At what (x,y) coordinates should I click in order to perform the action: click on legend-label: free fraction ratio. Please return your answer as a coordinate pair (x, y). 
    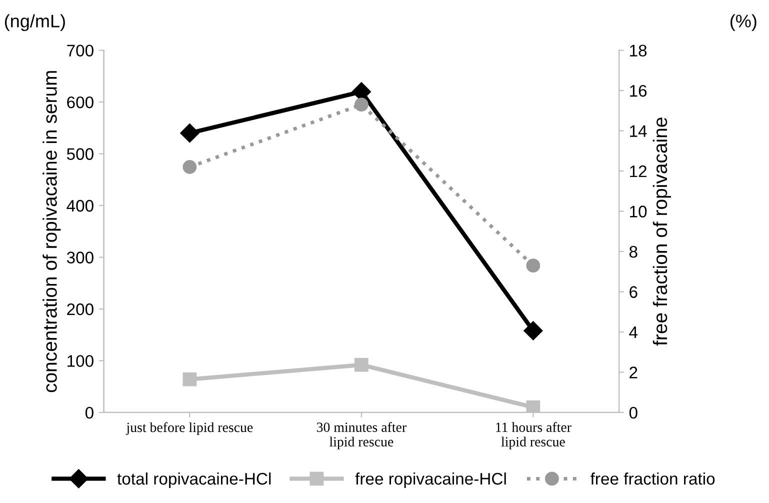
    Looking at the image, I should click on (652, 478).